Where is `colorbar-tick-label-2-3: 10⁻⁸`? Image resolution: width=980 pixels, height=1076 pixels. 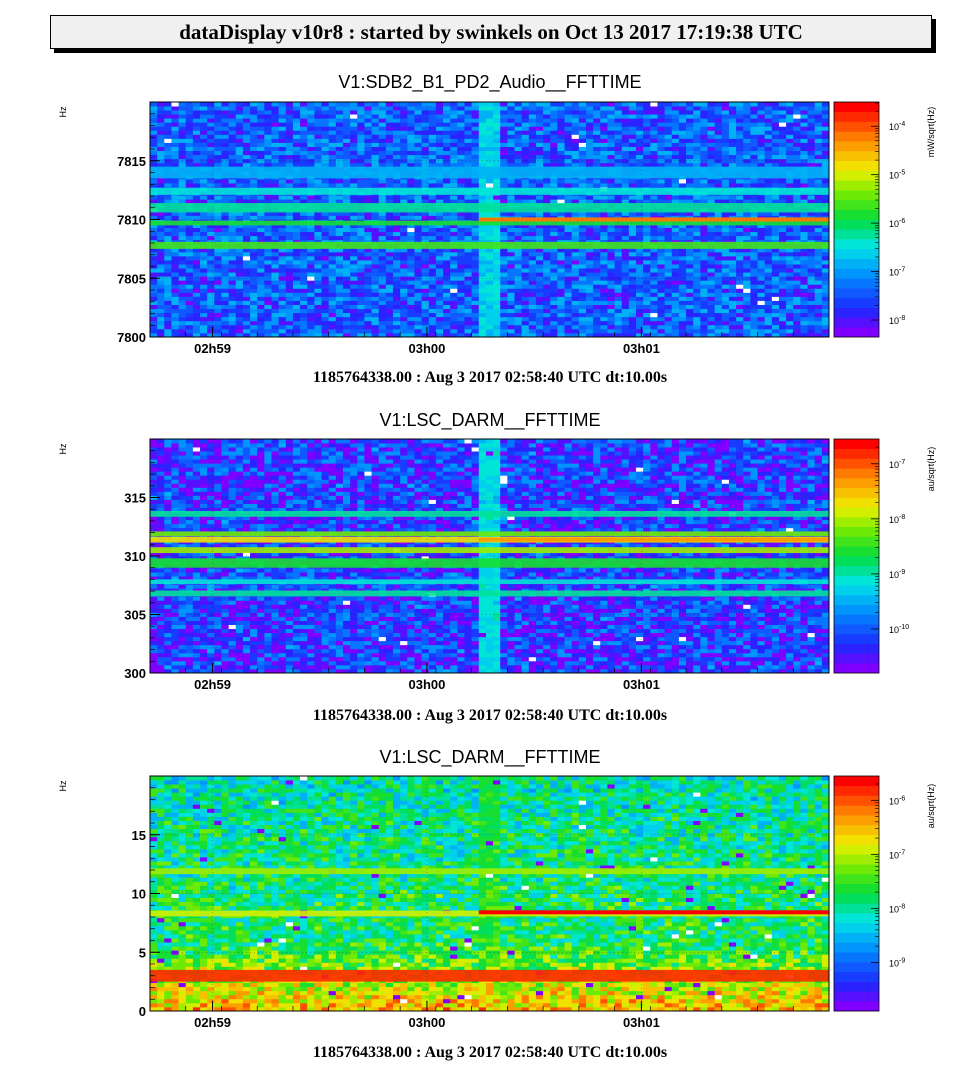
colorbar-tick-label-2-3: 10⁻⁸ is located at coordinates (897, 519).